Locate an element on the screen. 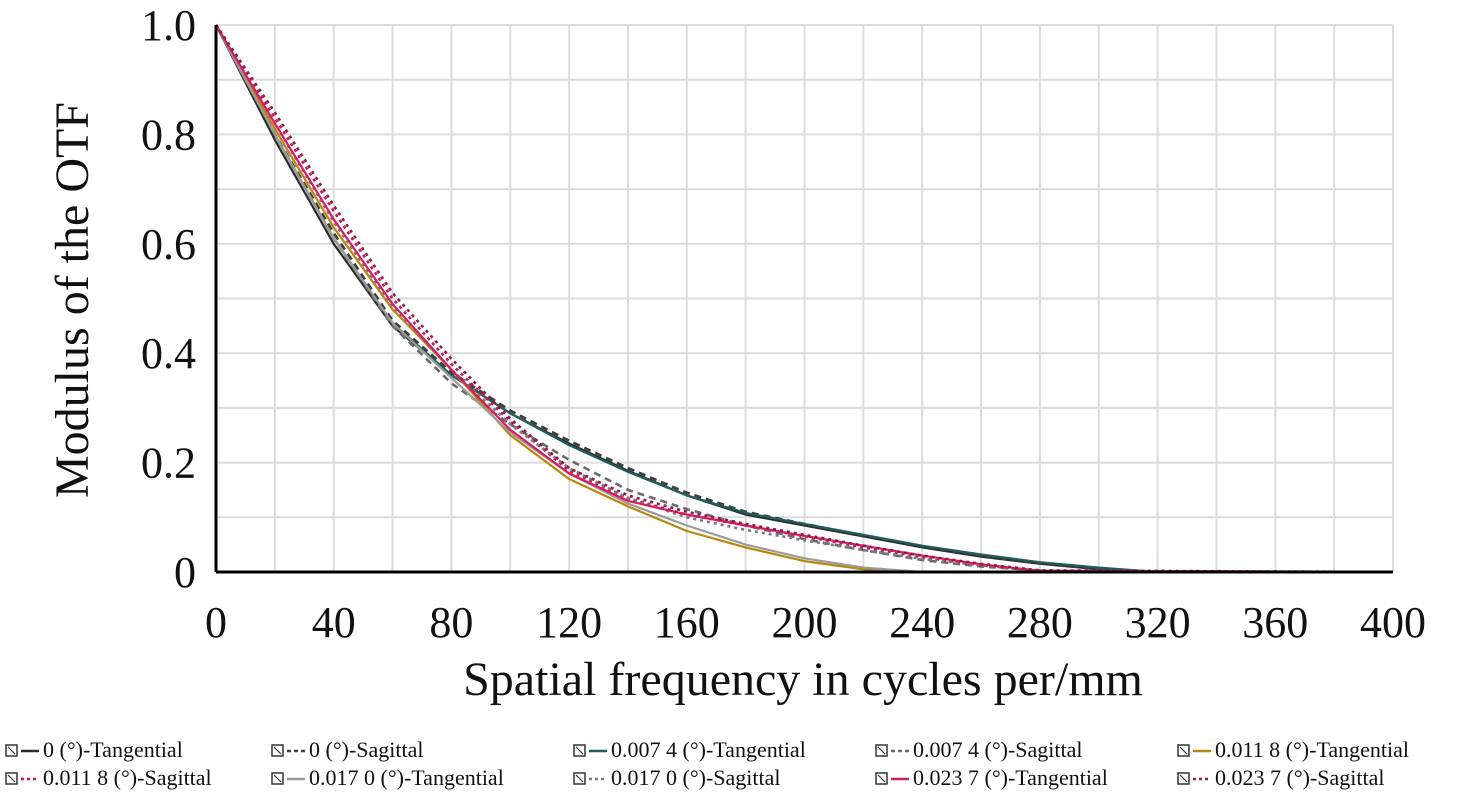 This screenshot has width=1476, height=806. legend-label: 0.007 4 (°)-Tangential is located at coordinates (708, 749).